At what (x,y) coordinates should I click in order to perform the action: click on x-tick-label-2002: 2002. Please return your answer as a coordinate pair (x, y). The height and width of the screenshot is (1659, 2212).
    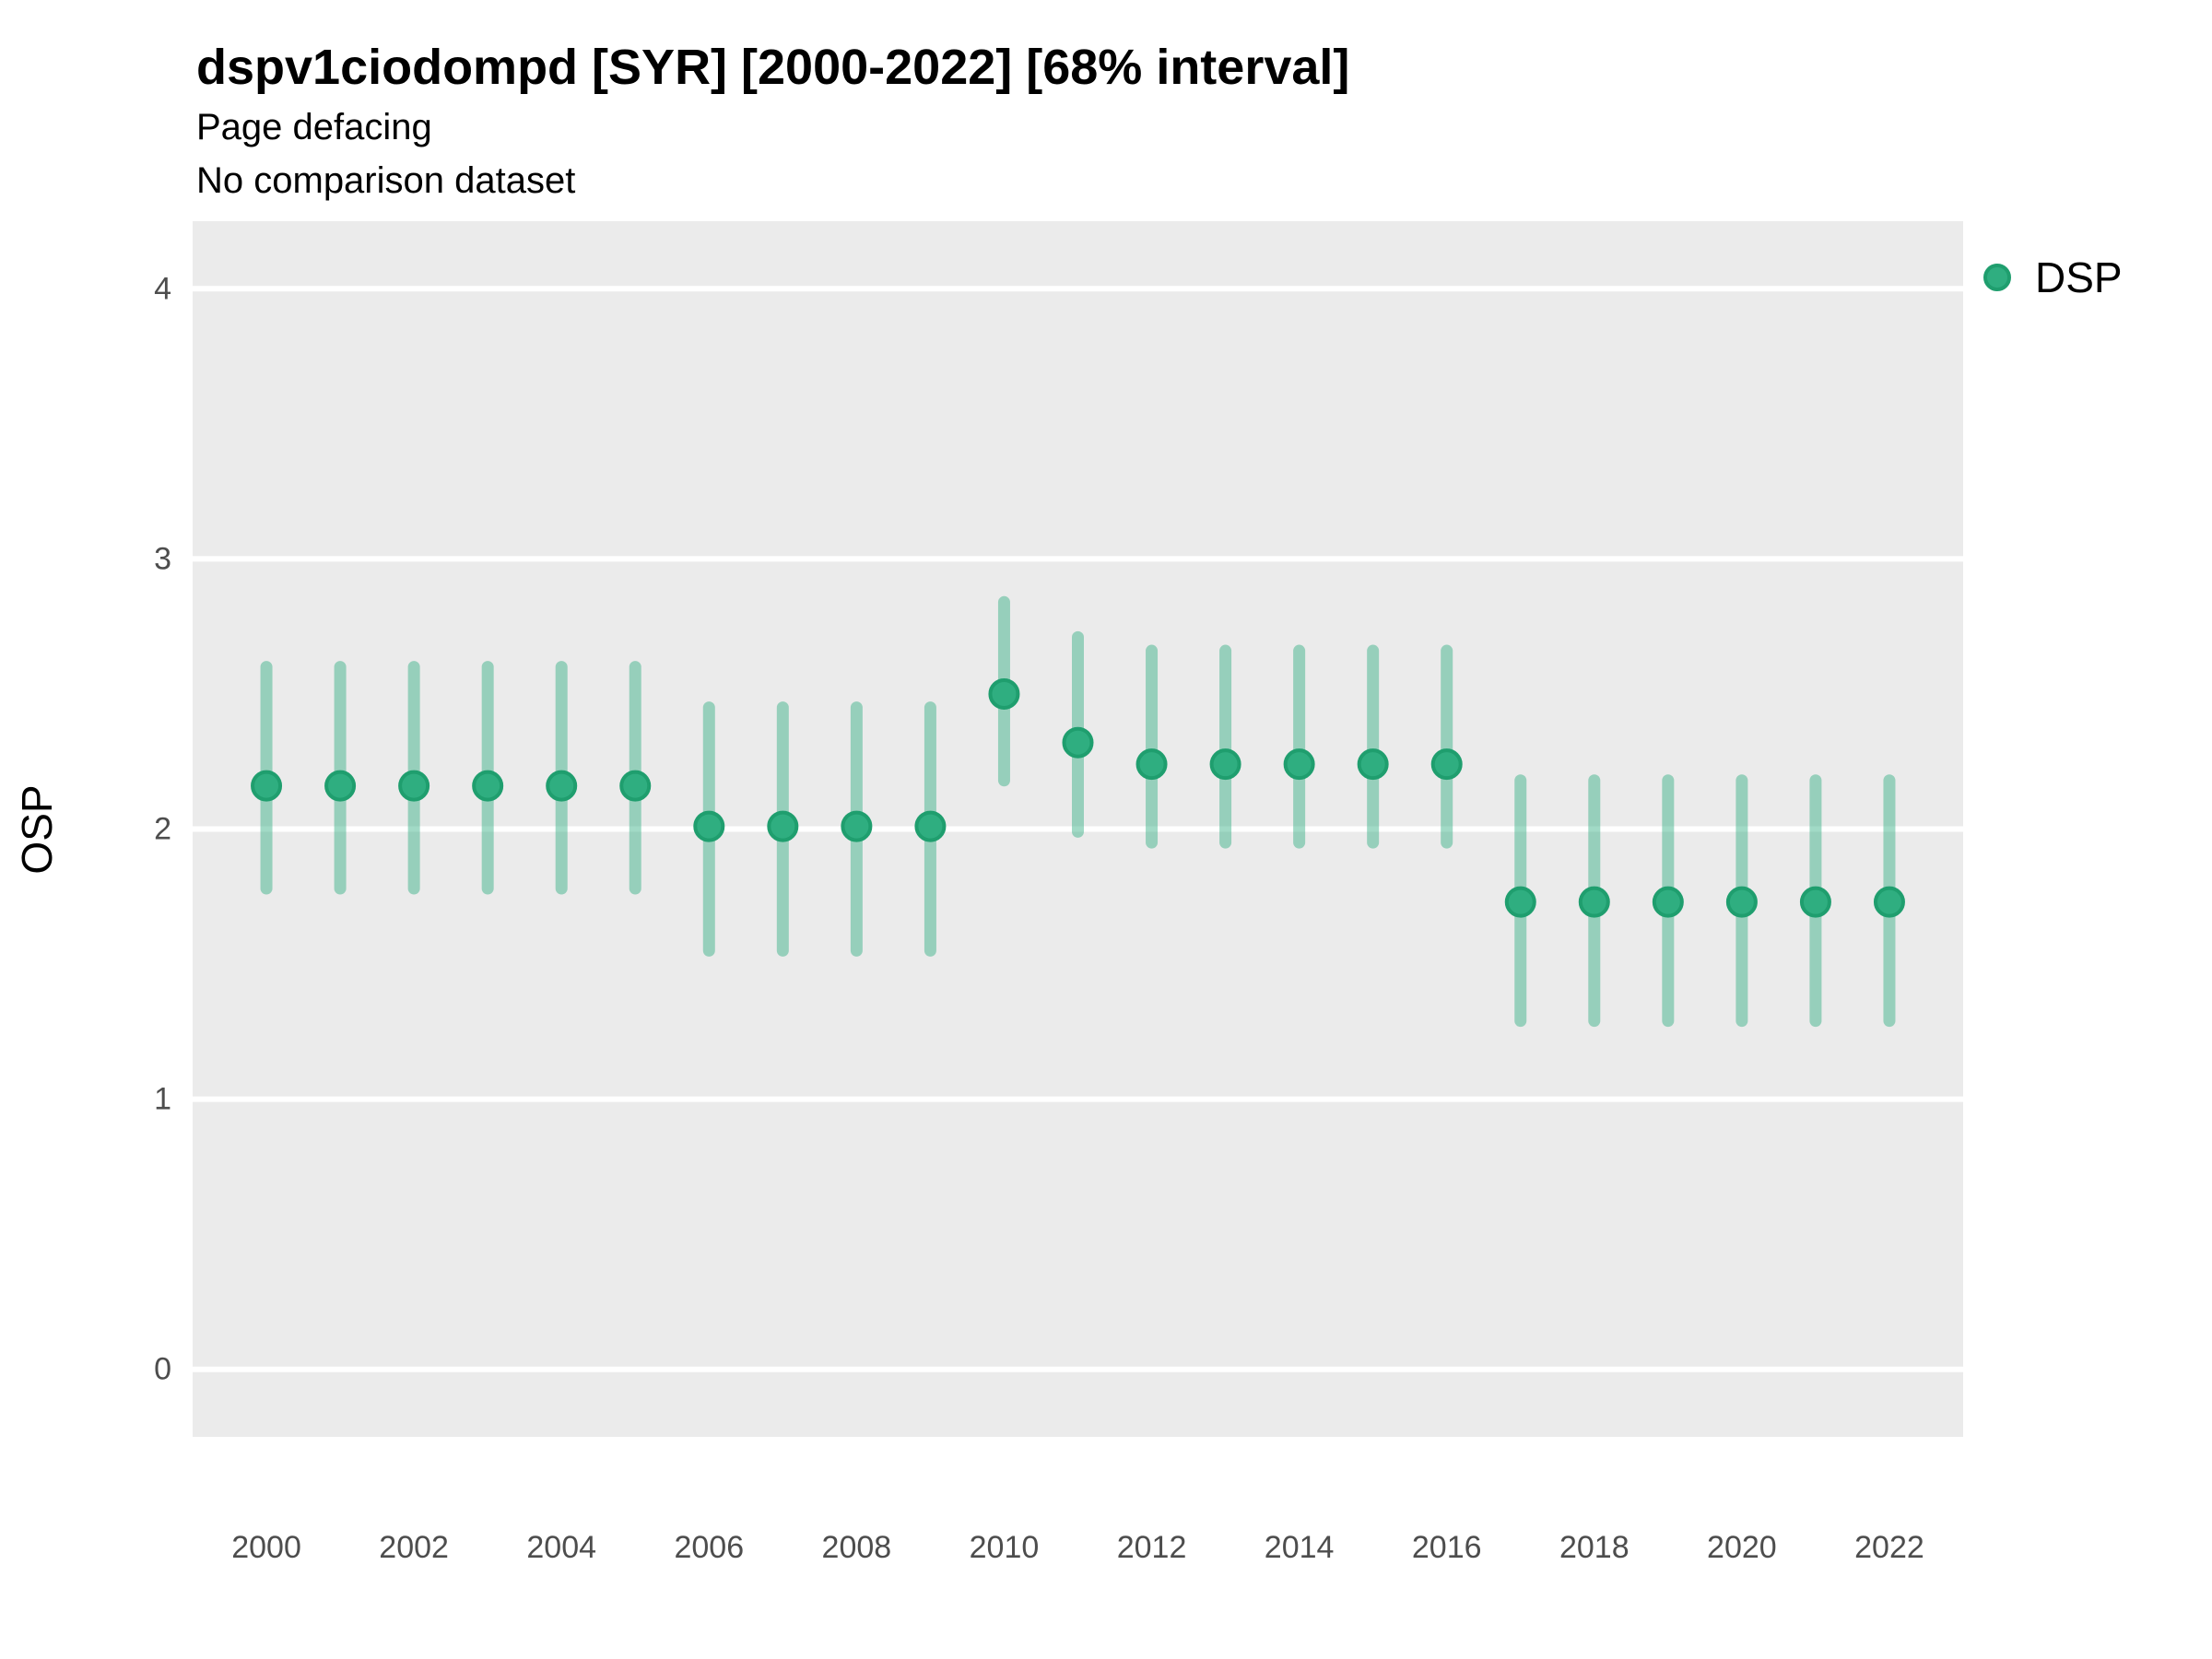
    Looking at the image, I should click on (414, 1547).